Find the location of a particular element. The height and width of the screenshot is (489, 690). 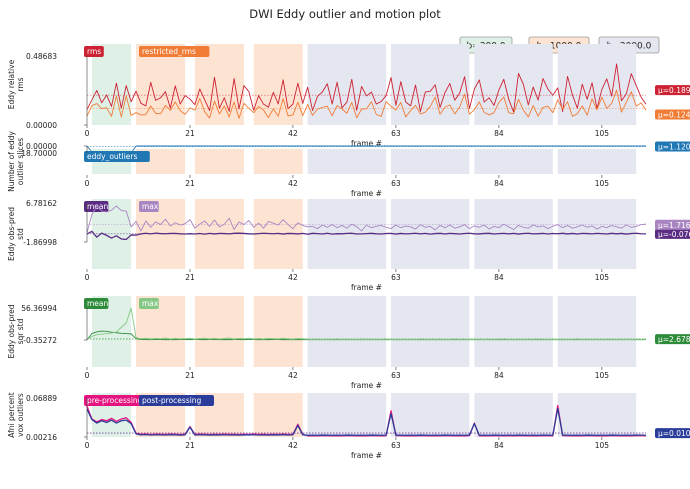

mean-tag-label: μ=0.010 is located at coordinates (674, 433).